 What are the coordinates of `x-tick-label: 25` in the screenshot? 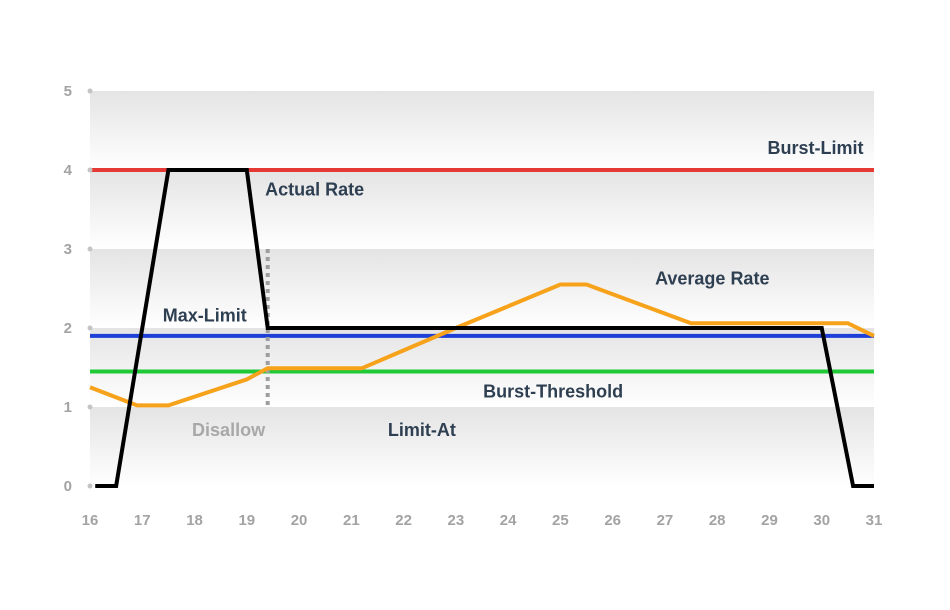 It's located at (560, 520).